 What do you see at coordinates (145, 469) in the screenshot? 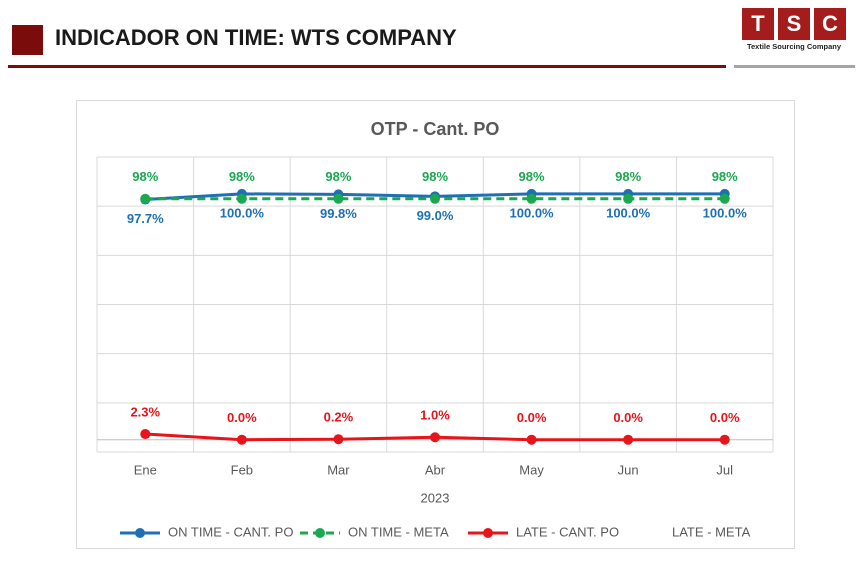
I see `x-tick-label: Ene` at bounding box center [145, 469].